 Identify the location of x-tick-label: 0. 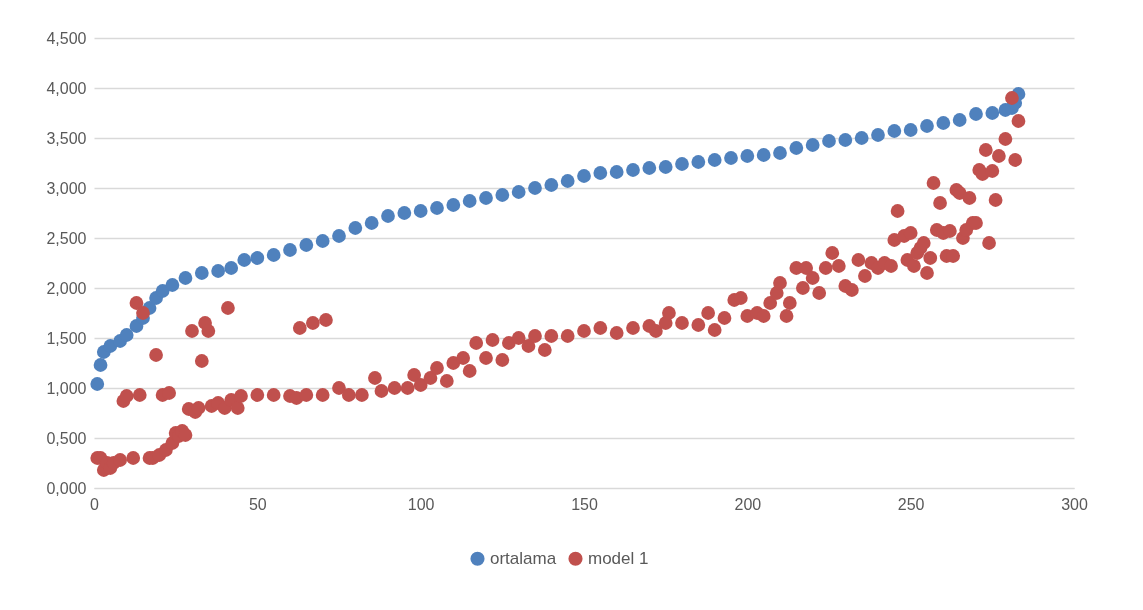
(95, 504).